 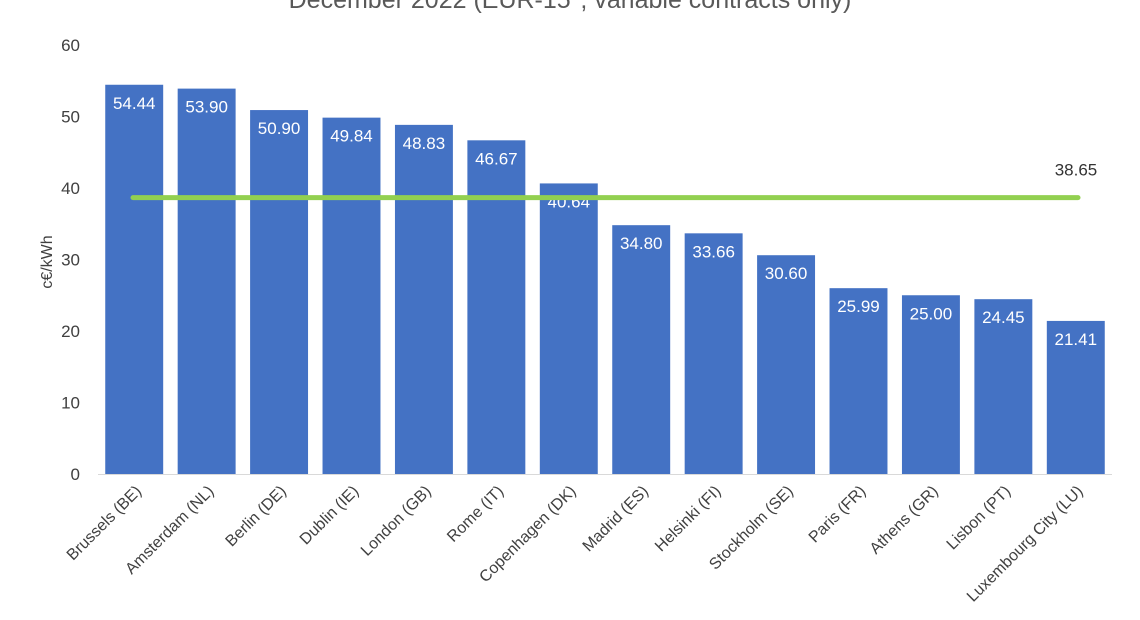 What do you see at coordinates (616, 519) in the screenshot?
I see `category-label: Madrid (ES)` at bounding box center [616, 519].